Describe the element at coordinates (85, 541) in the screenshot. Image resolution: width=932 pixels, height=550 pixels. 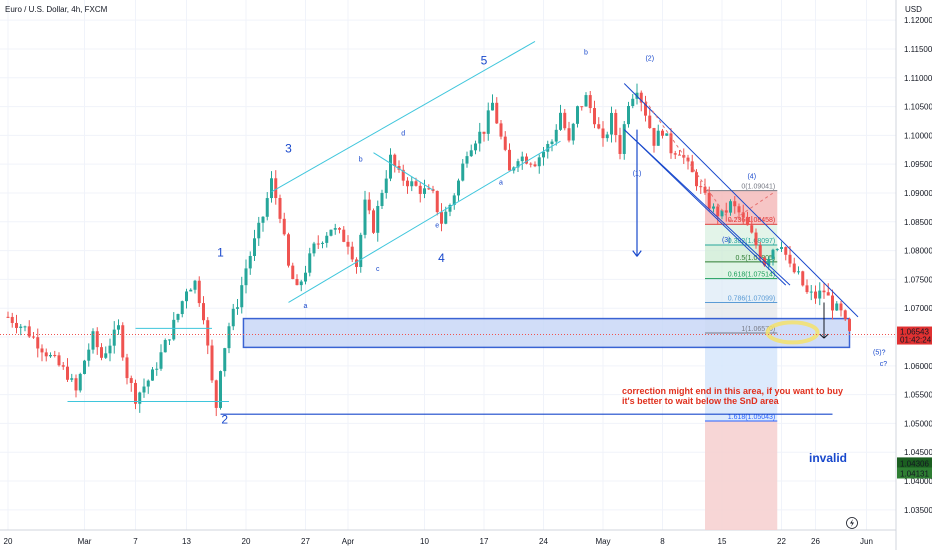
I see `x-tick-label: Mar` at that location.